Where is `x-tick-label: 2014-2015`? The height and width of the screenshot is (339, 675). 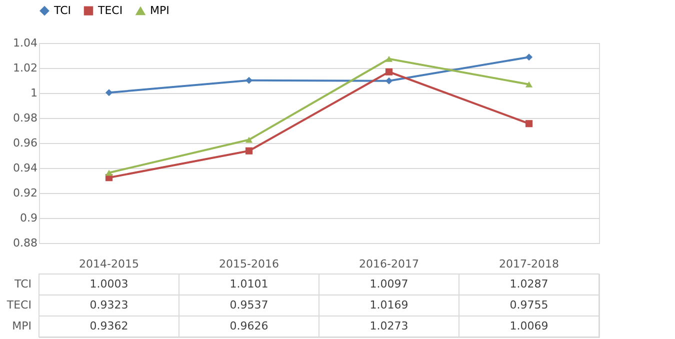
x-tick-label: 2014-2015 is located at coordinates (109, 264).